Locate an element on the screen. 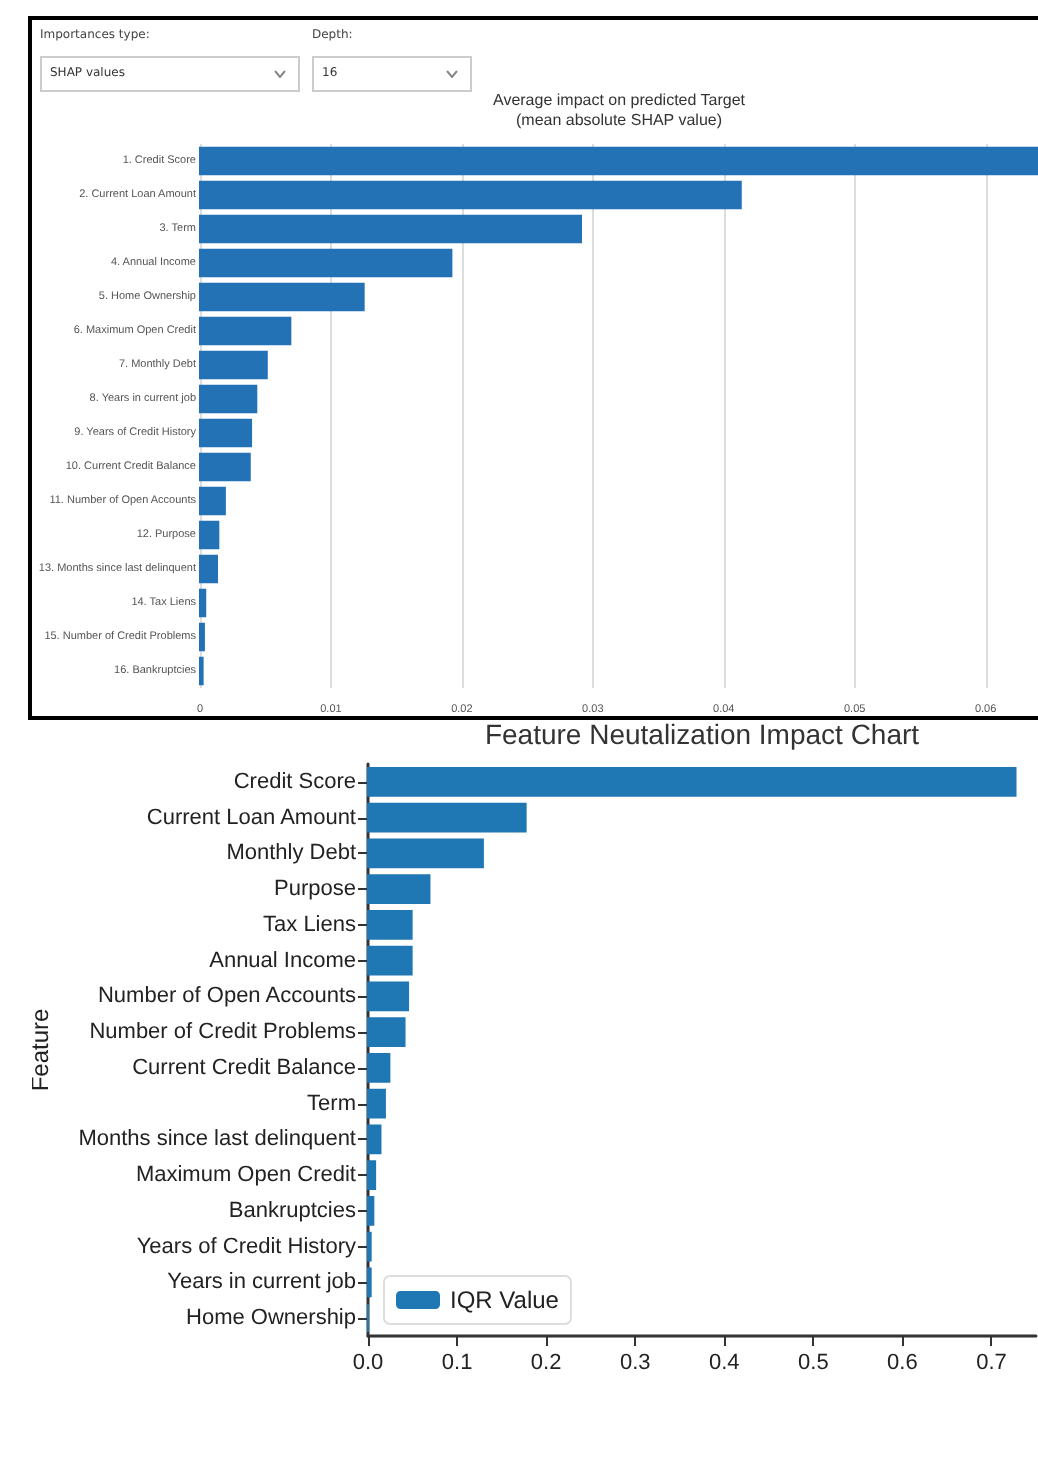  y-tick-label: Term is located at coordinates (331, 1103).